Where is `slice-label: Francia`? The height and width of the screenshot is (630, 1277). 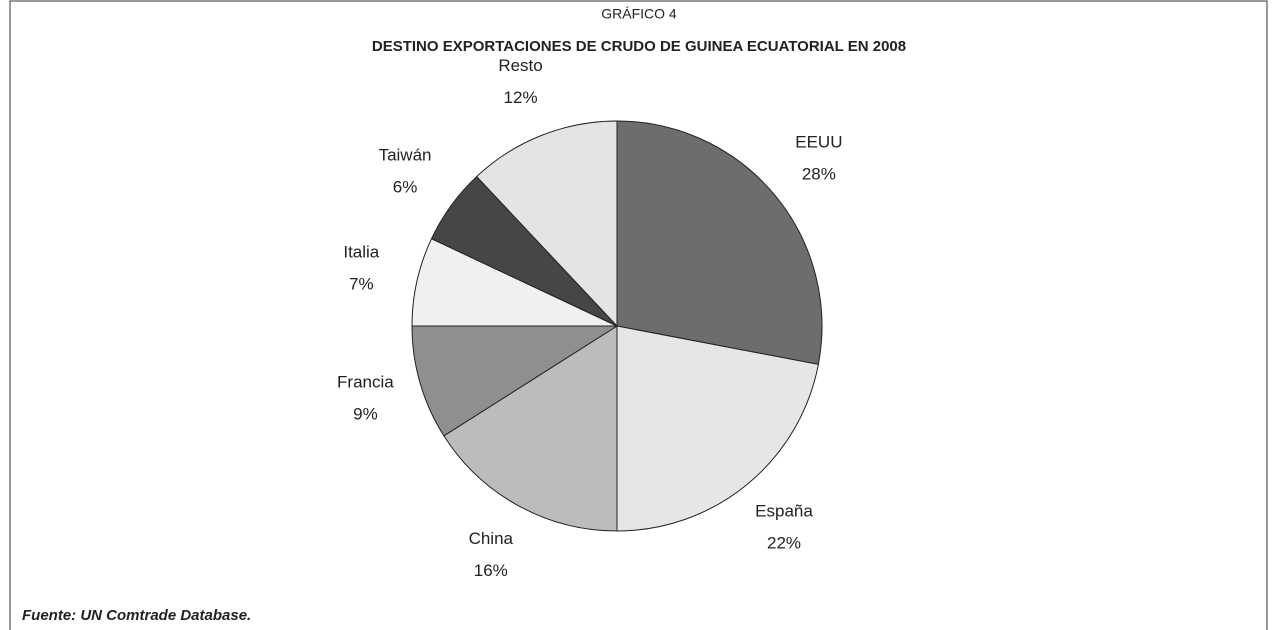
slice-label: Francia is located at coordinates (365, 382).